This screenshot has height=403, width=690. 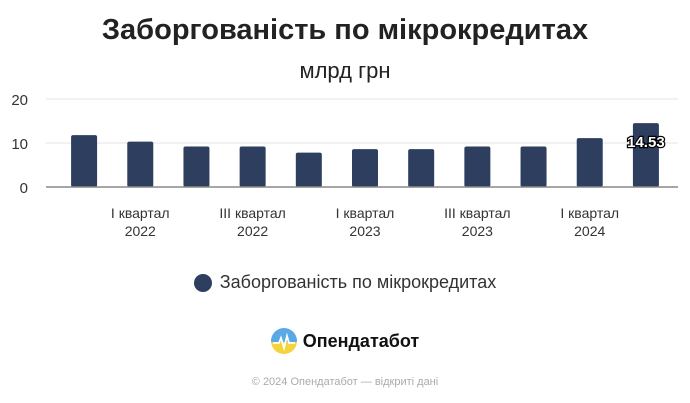 I want to click on legend-label: Заборгованість по мікрокредитах, so click(x=358, y=282).